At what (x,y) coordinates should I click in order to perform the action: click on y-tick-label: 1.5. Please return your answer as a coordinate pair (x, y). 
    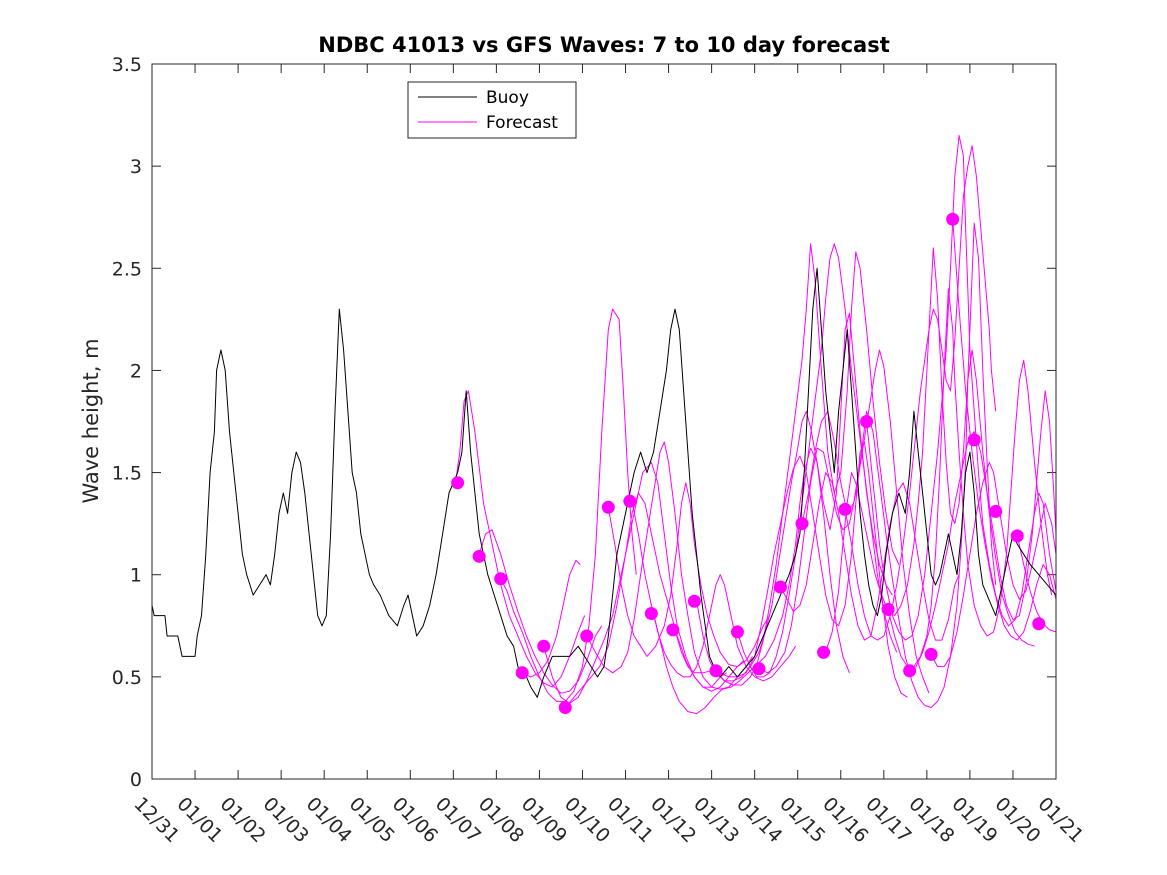
    Looking at the image, I should click on (127, 474).